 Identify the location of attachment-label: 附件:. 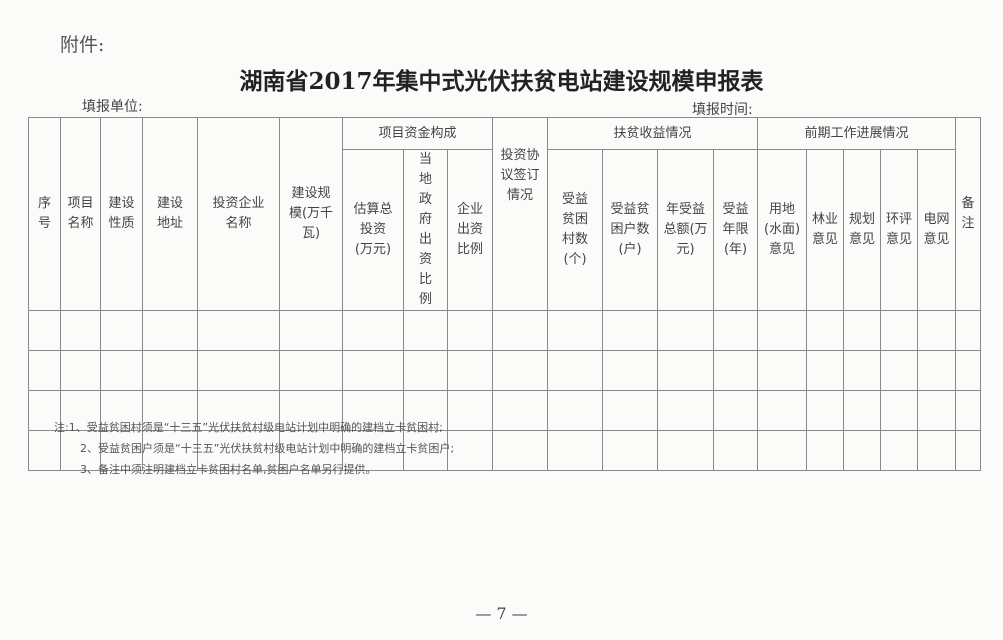
(82, 45).